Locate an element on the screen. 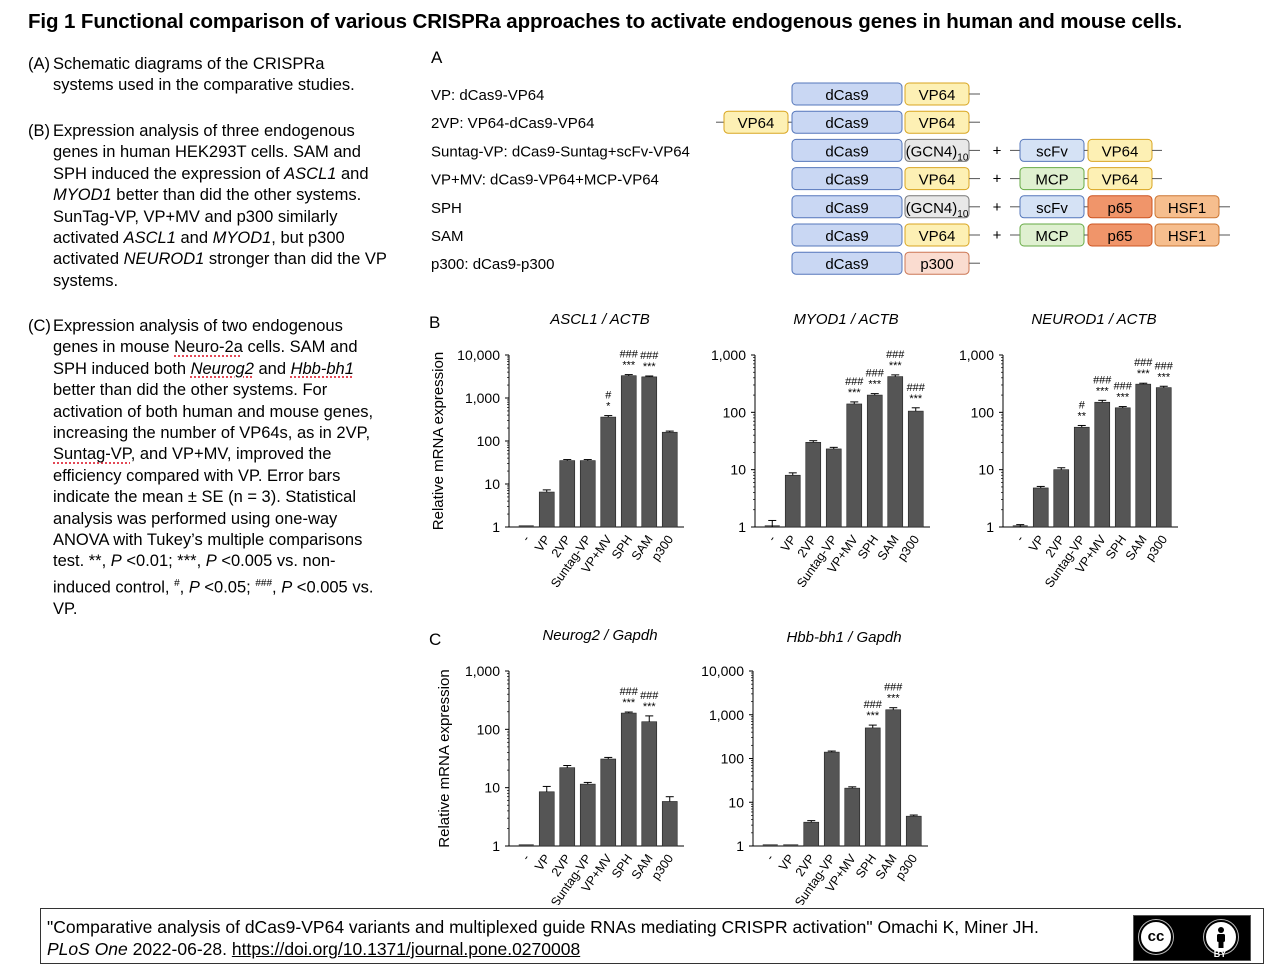  chart-title: Hbb-bh1 / Gapdh is located at coordinates (843, 637).